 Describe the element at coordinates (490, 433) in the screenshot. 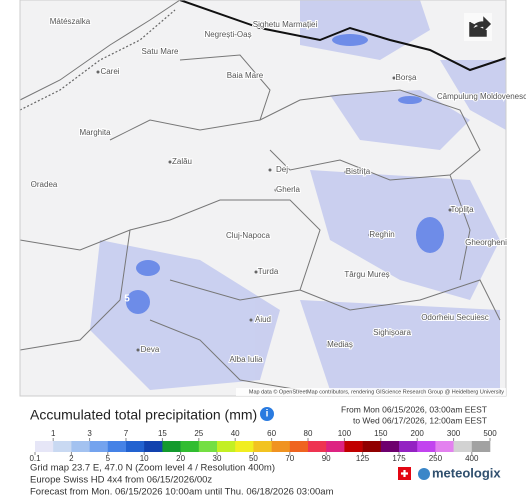

I see `scale-label: 500` at that location.